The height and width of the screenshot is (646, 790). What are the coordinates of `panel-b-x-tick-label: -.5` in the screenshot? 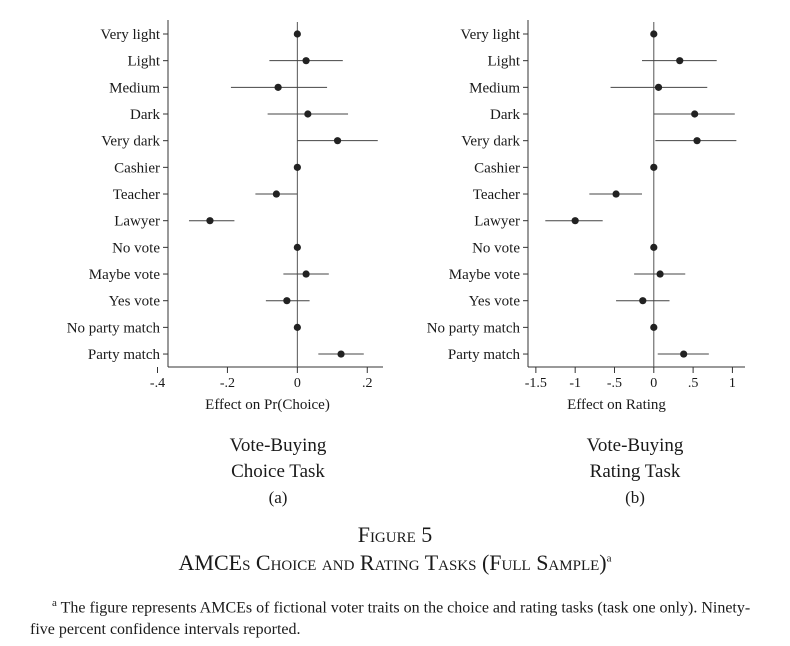 It's located at (614, 383).